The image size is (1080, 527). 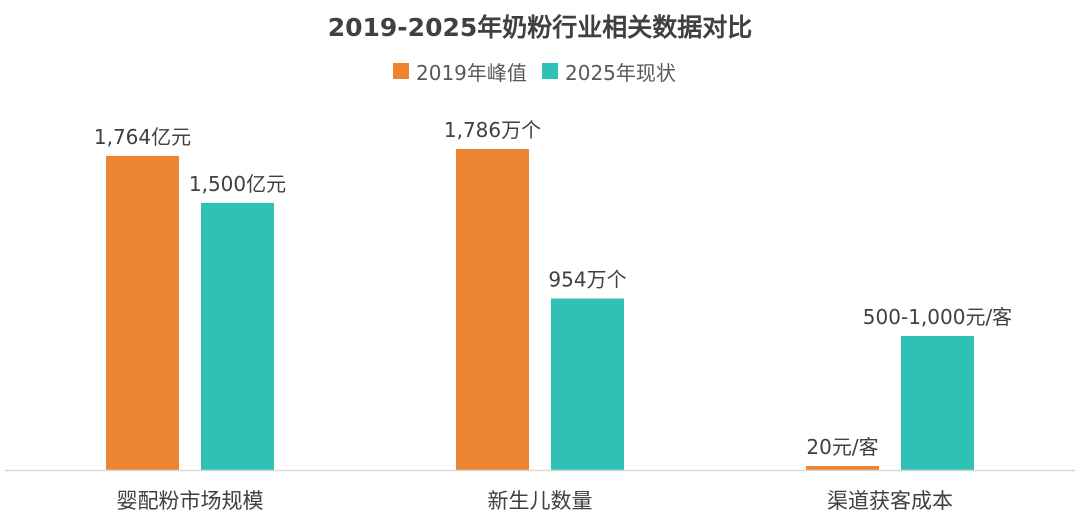 I want to click on data-label-market-size-2019: 1,764亿元, so click(x=142, y=137).